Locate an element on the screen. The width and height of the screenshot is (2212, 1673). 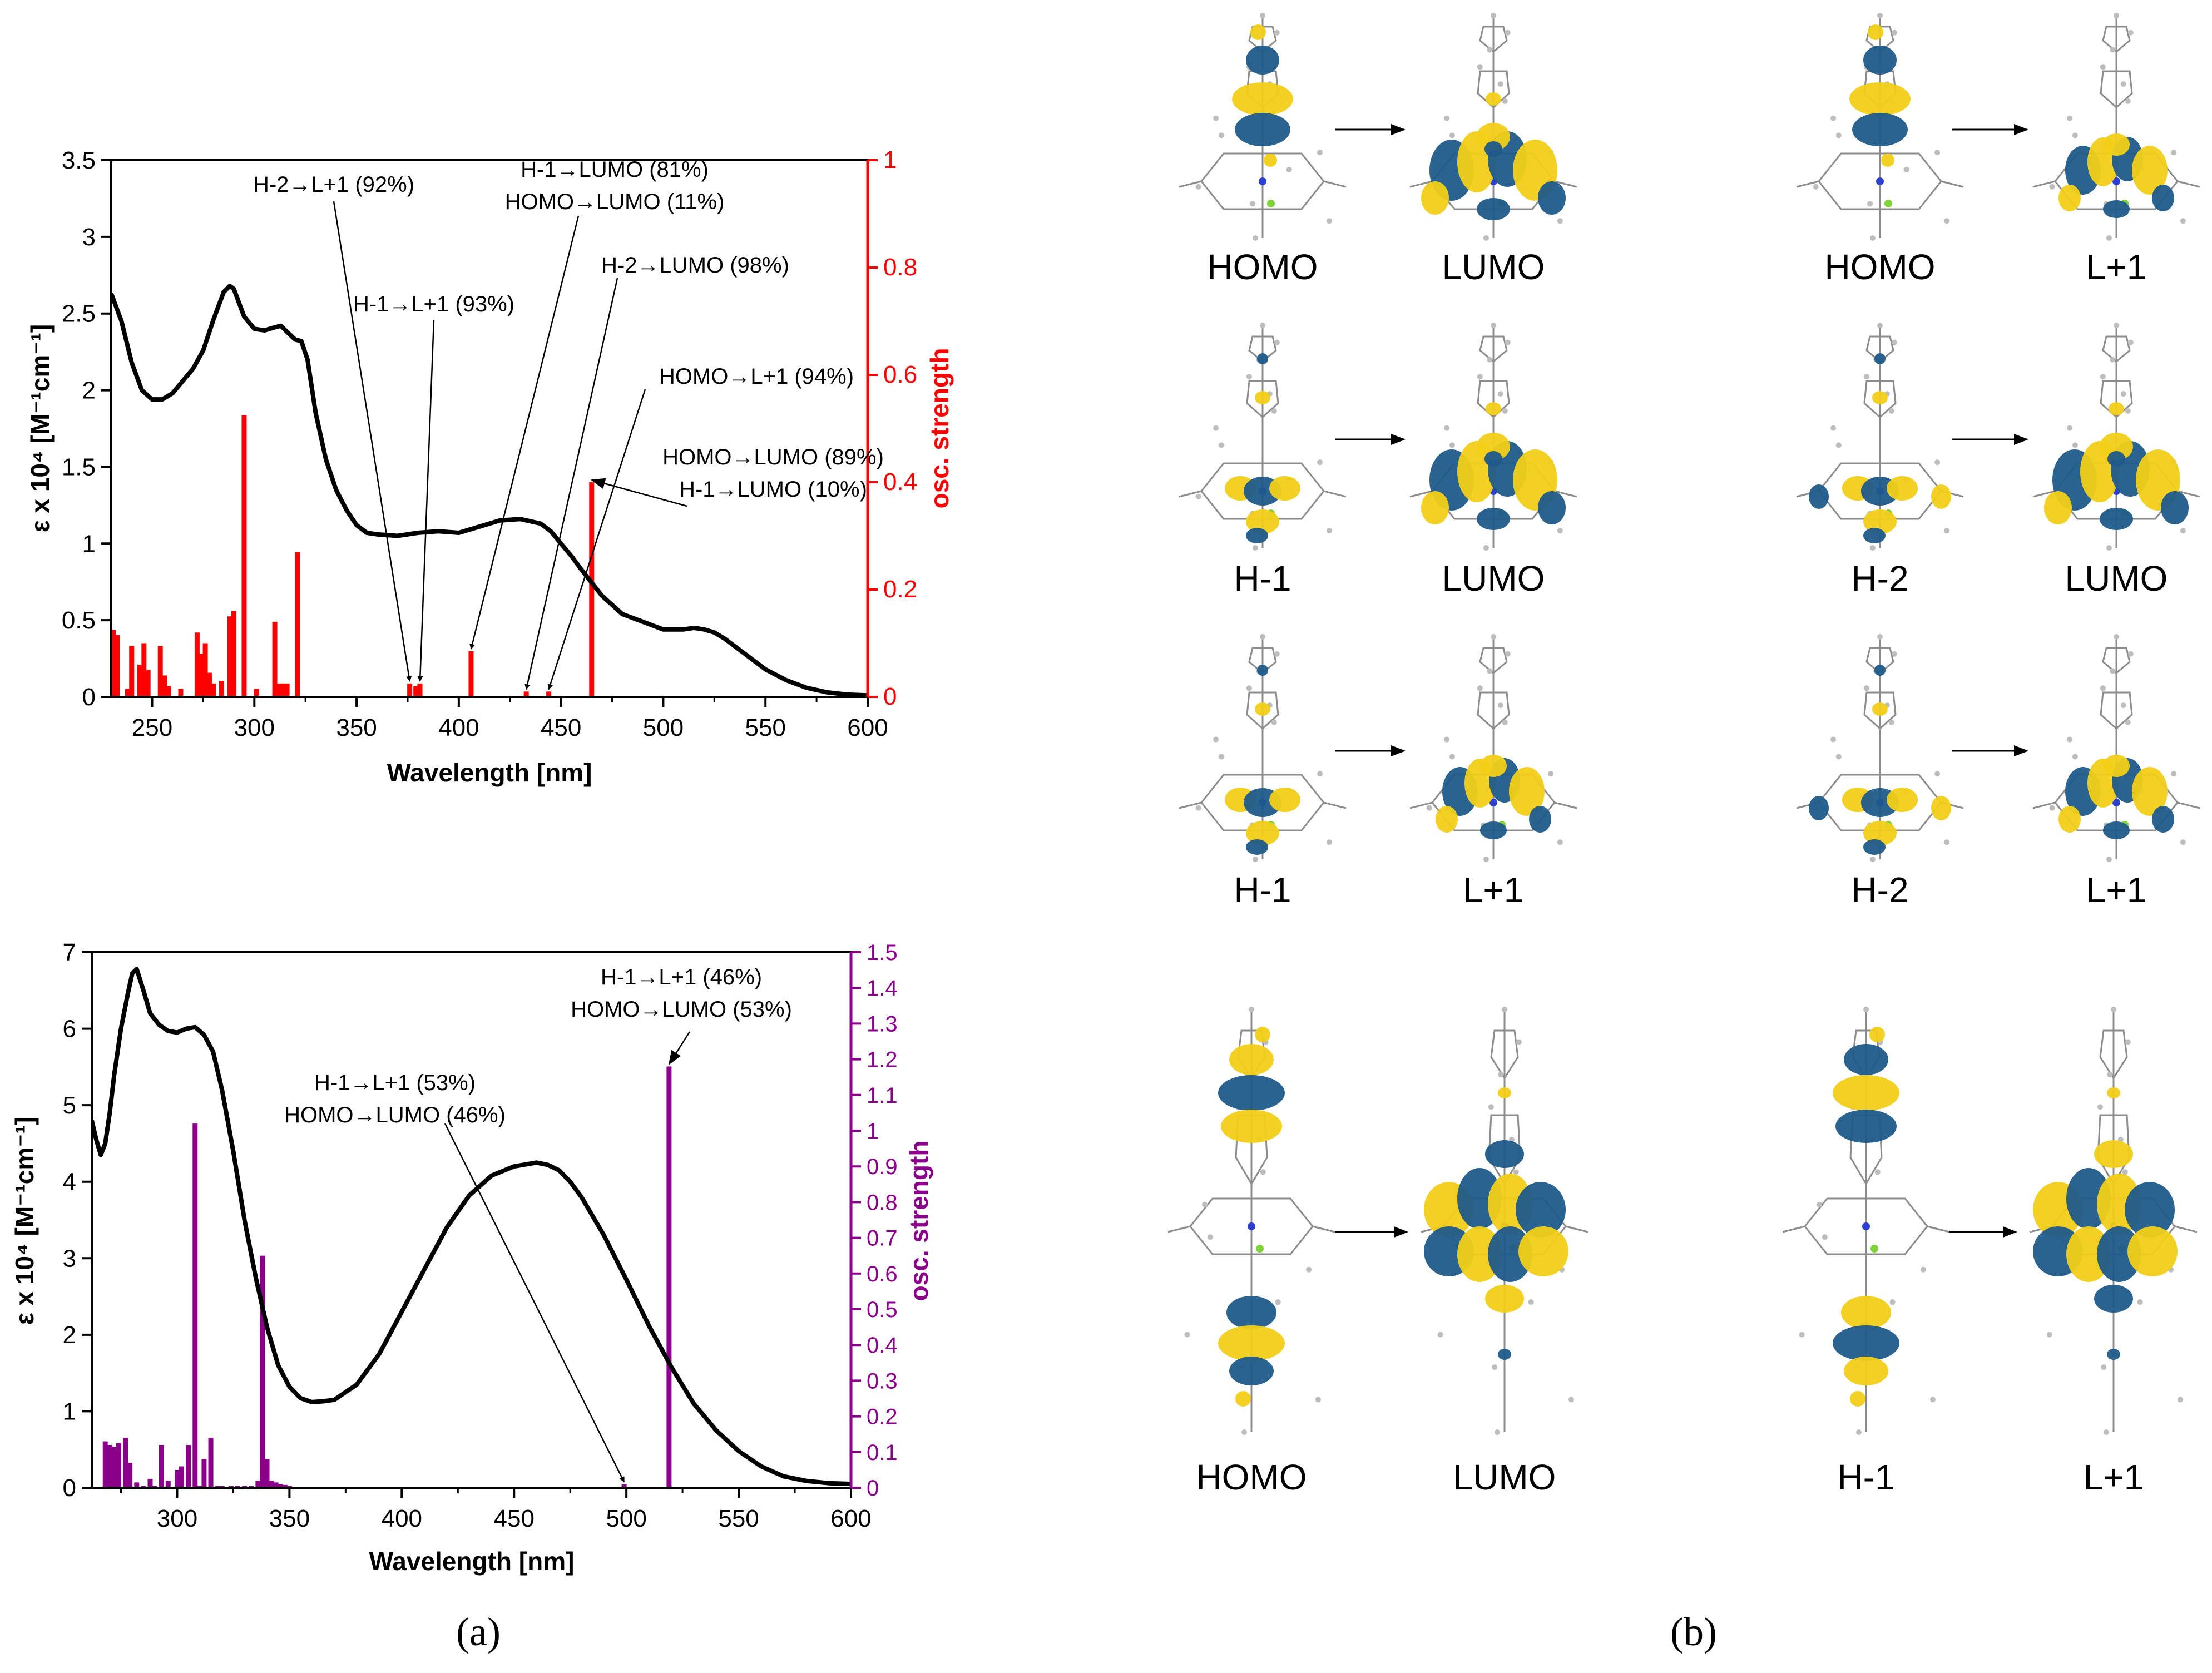
orbital-label-from: H-1 is located at coordinates (1262, 578).